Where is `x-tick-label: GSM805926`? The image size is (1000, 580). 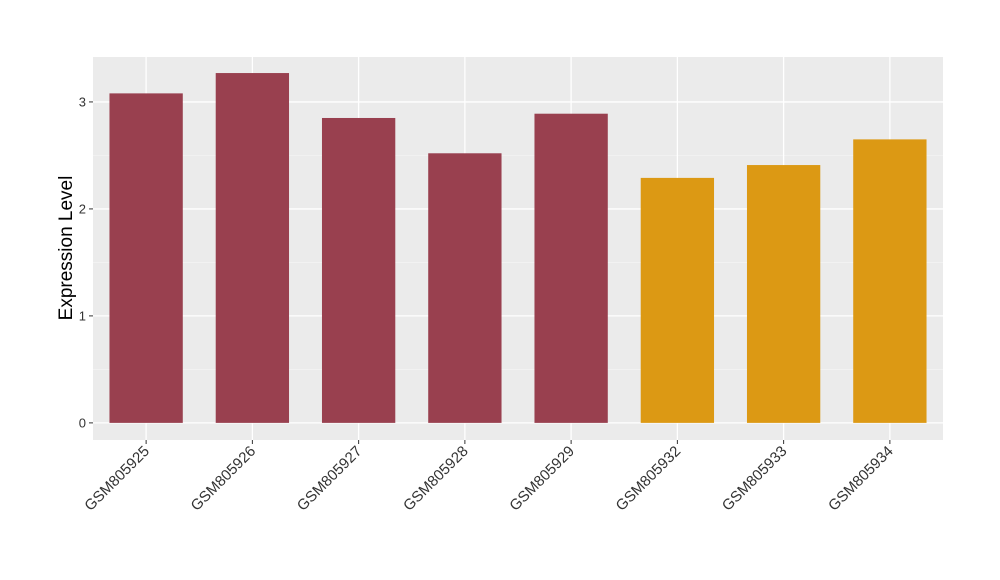
x-tick-label: GSM805926 is located at coordinates (224, 479).